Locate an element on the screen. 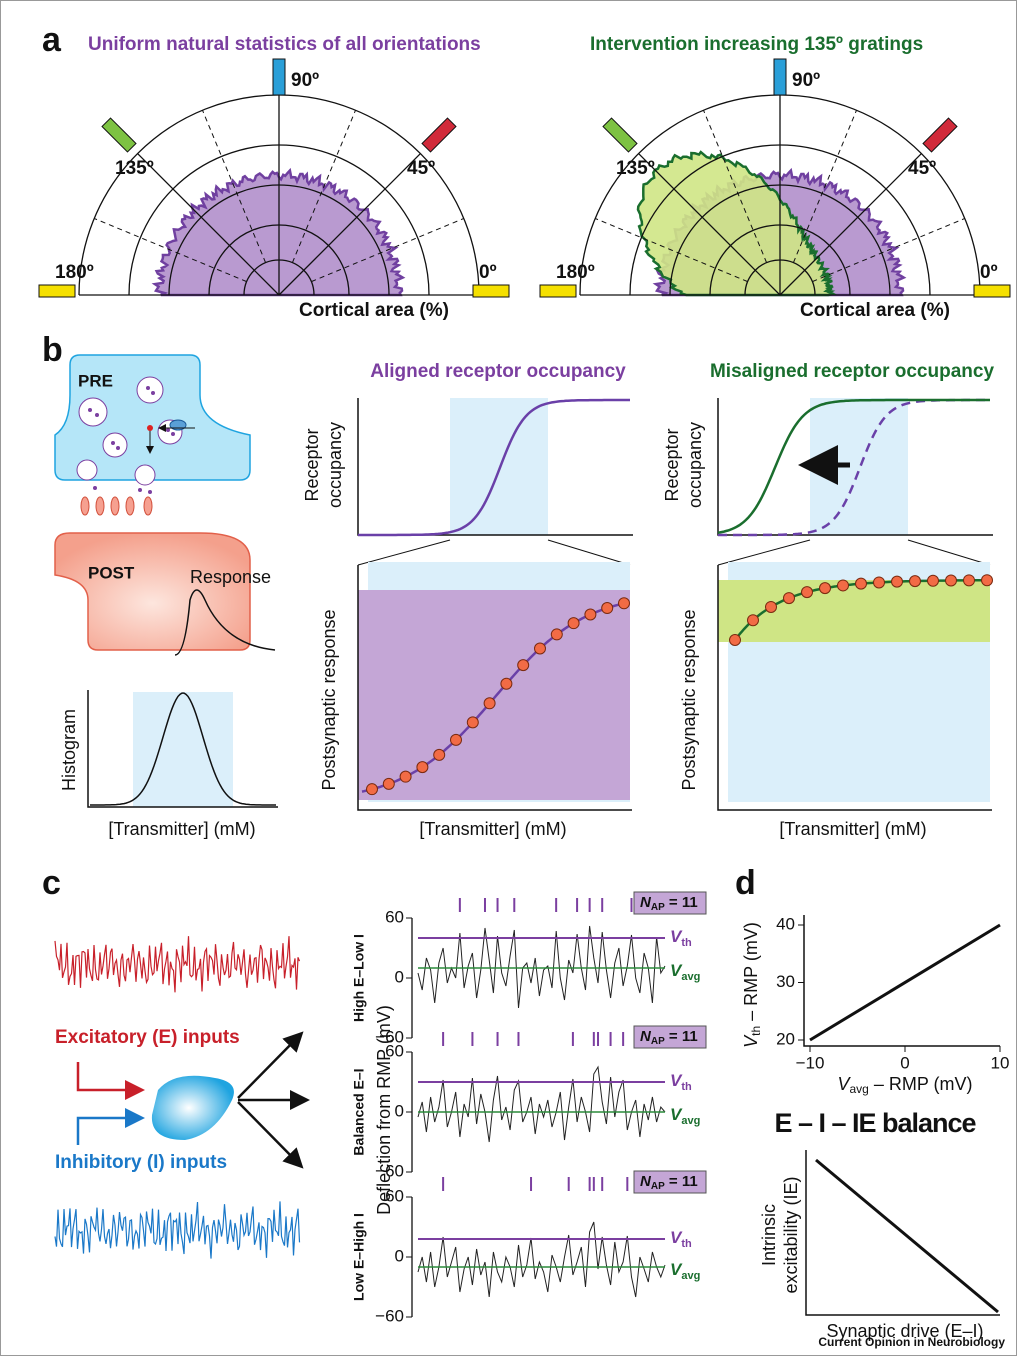 The width and height of the screenshot is (1017, 1356). axis-title: Receptor is located at coordinates (312, 464).